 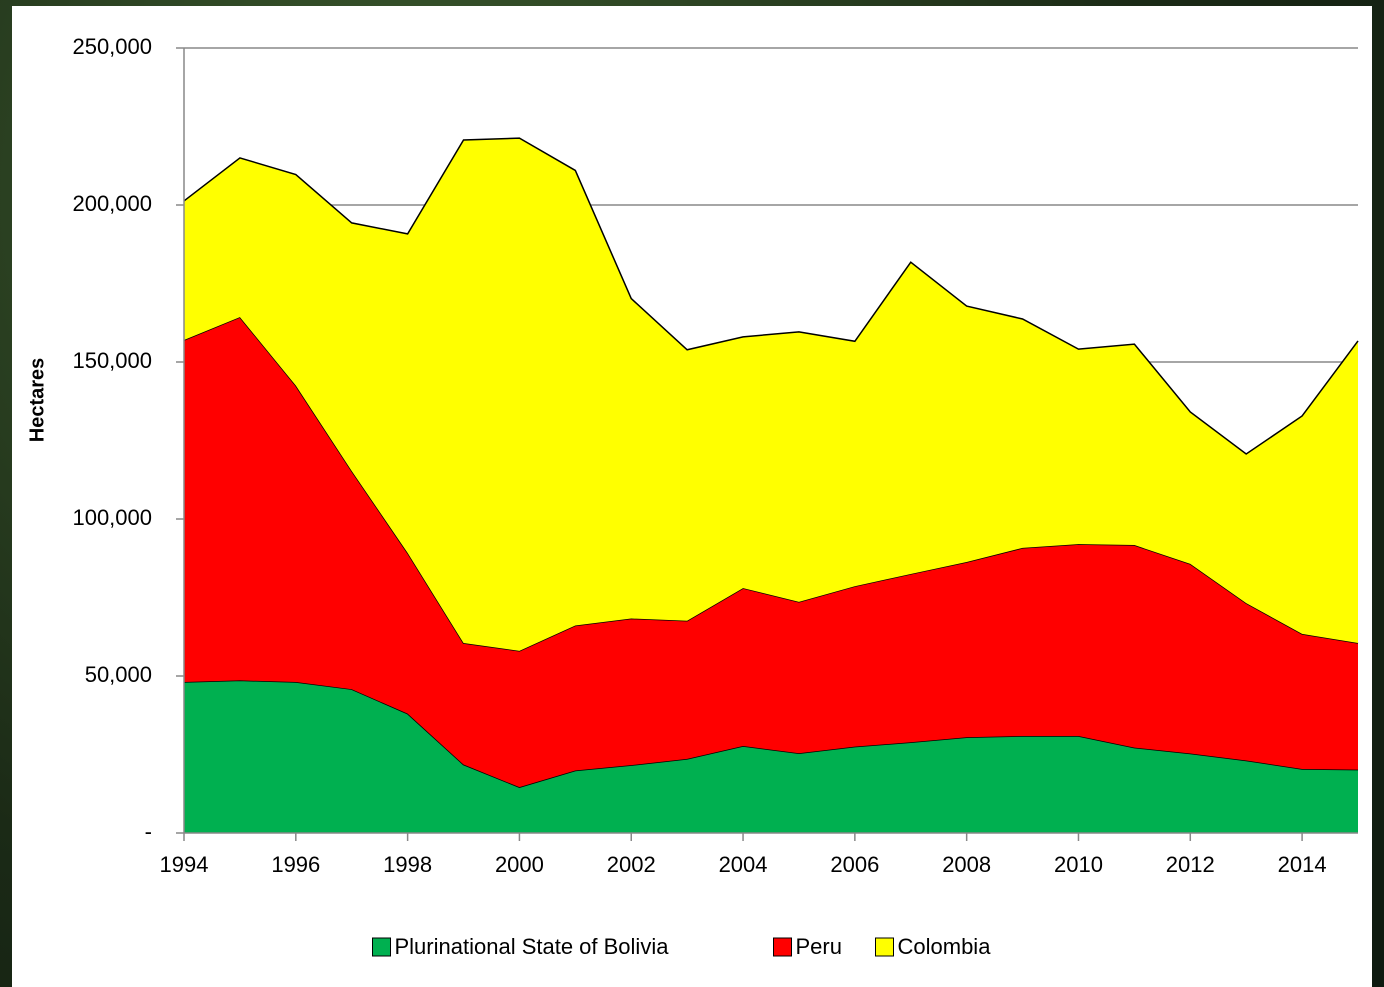 What do you see at coordinates (966, 864) in the screenshot?
I see `x-tick-label: 2008` at bounding box center [966, 864].